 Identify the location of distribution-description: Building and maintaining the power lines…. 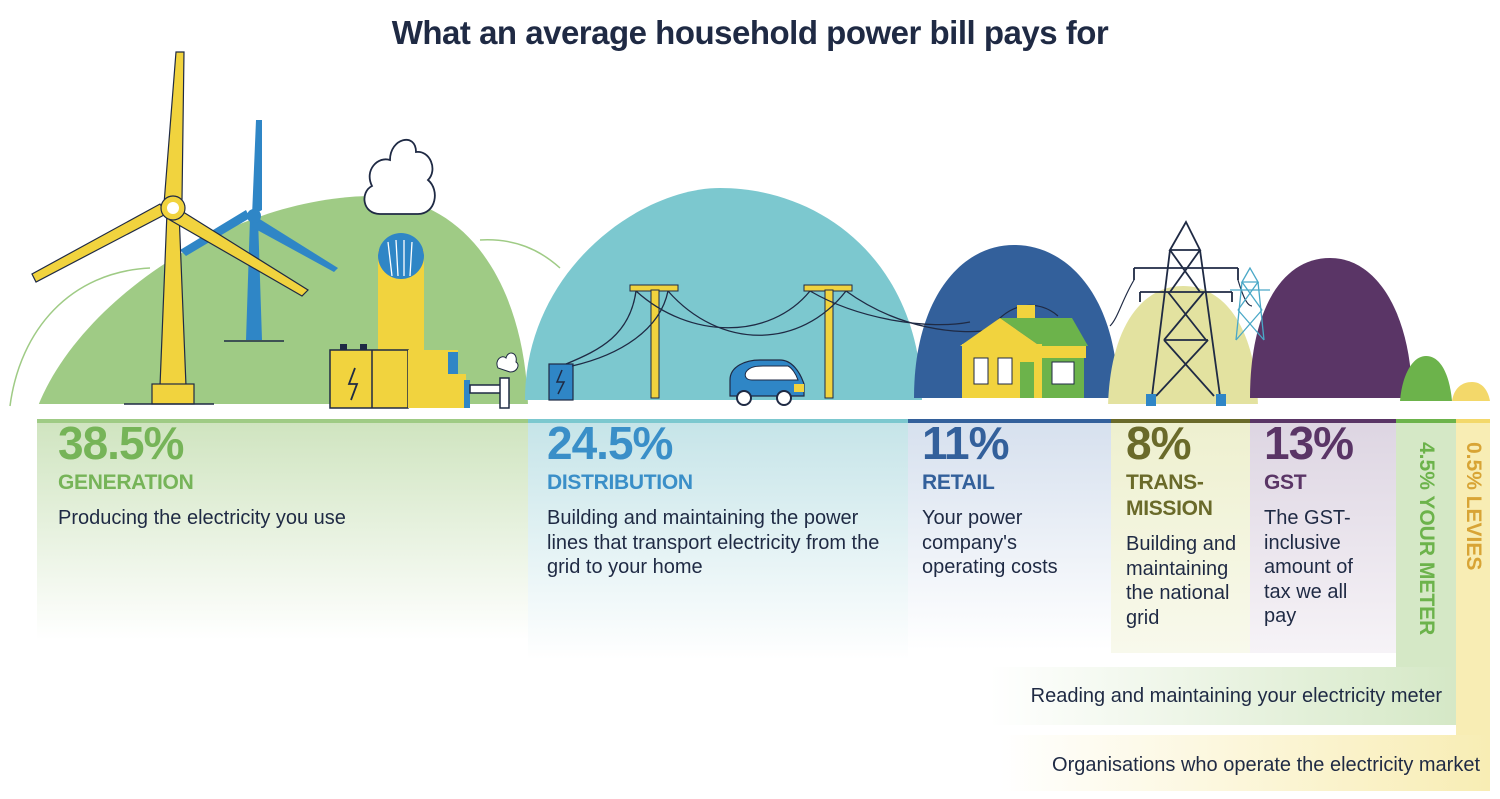
(713, 542).